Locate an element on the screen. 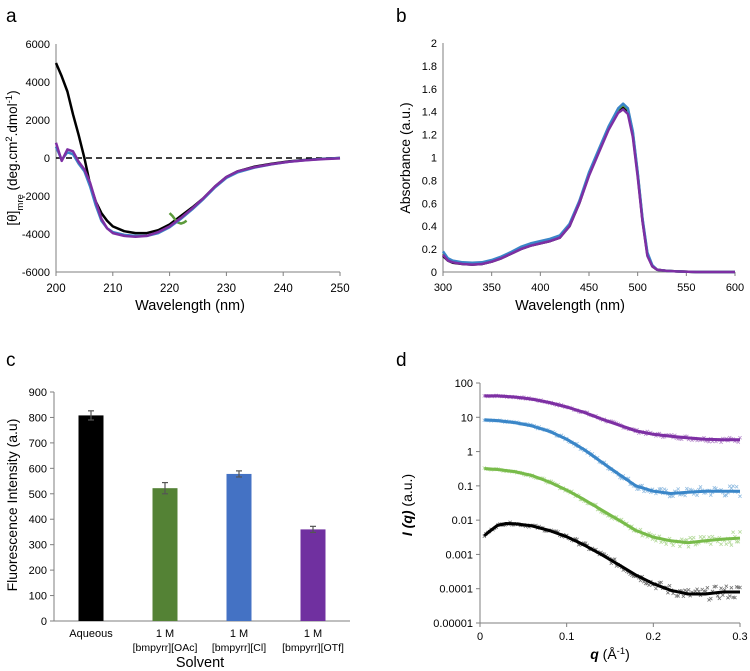 The width and height of the screenshot is (750, 671). fluorescence-y-tick-label: 200 is located at coordinates (38, 571).